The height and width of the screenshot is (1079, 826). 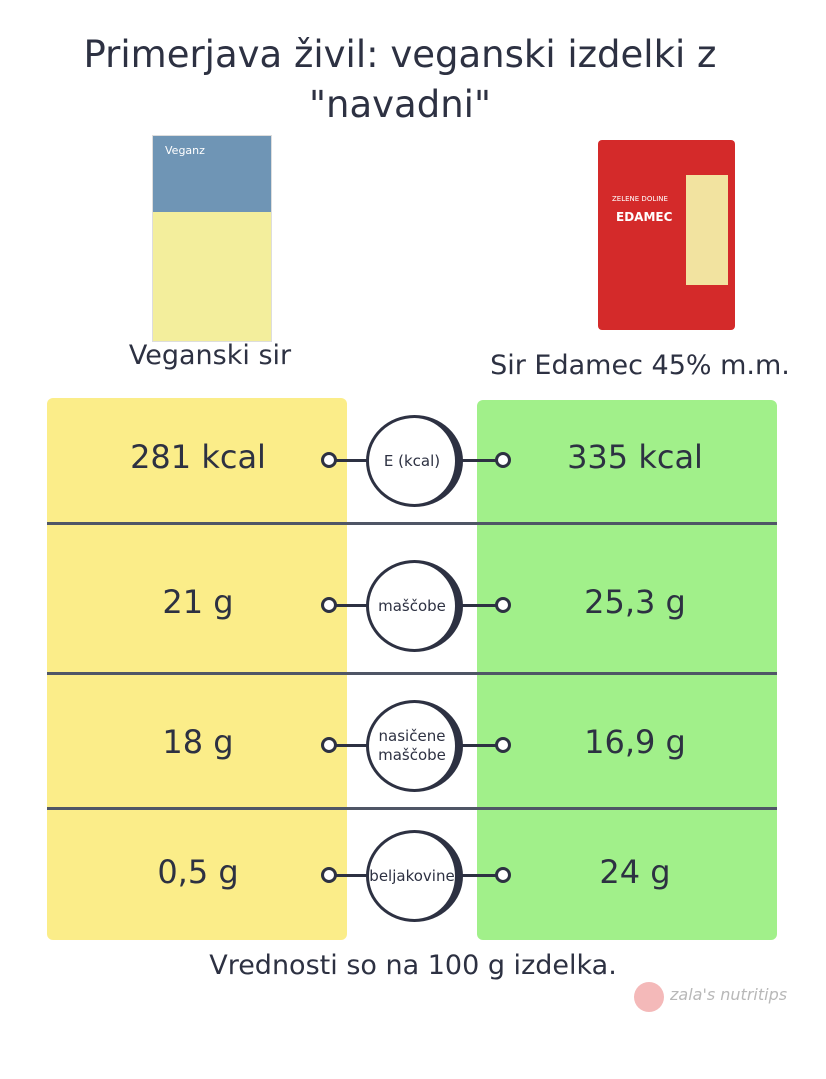 I want to click on product-name: Sir Edamec 45% m.m., so click(x=640, y=365).